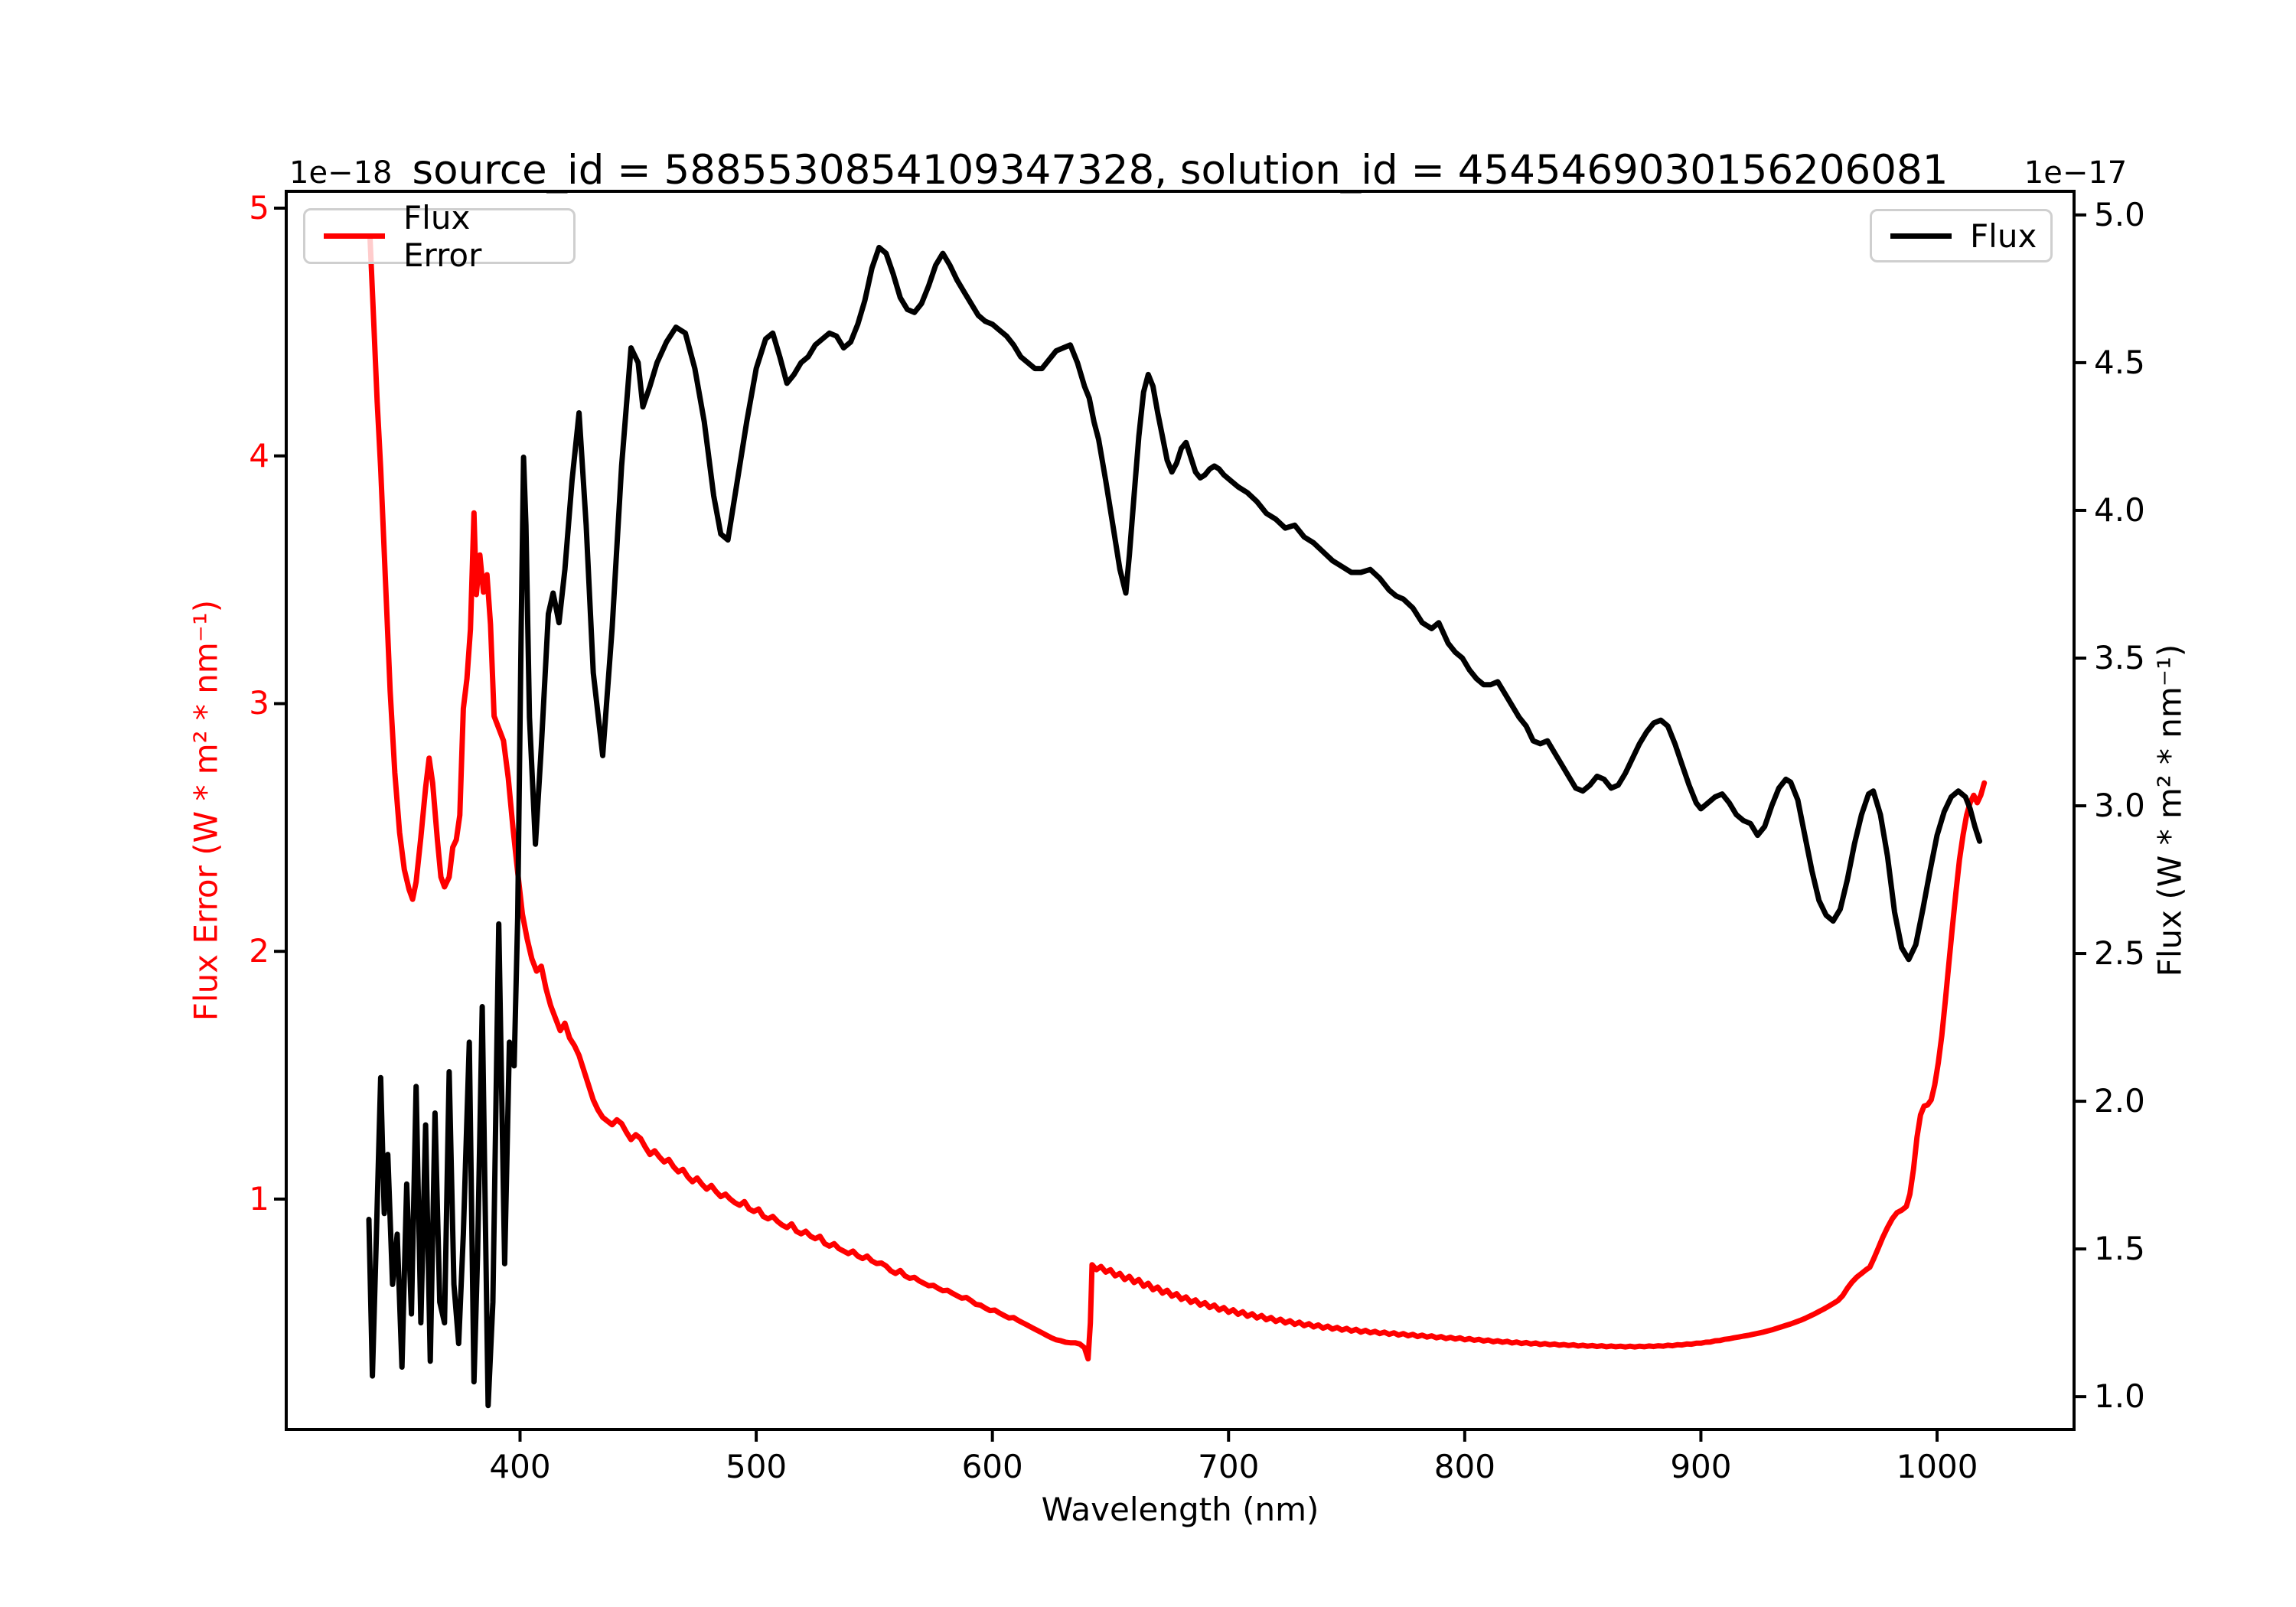 The image size is (2296, 1607). What do you see at coordinates (259, 1198) in the screenshot?
I see `left-tick-label: 1` at bounding box center [259, 1198].